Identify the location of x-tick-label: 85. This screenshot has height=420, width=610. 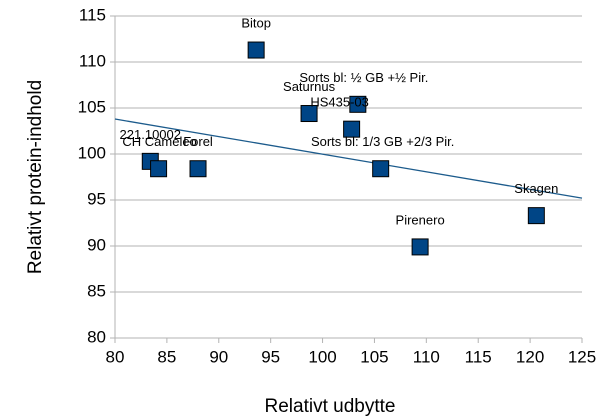
(166, 356).